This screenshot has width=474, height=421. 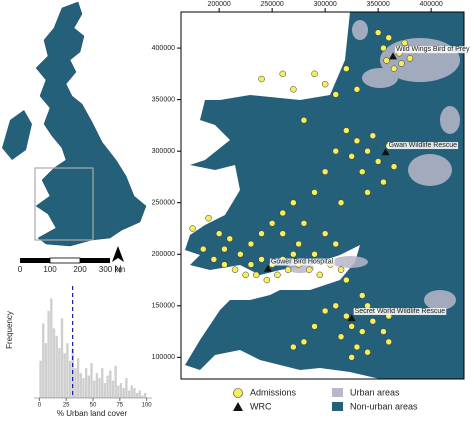 I want to click on wrc-label: Gower Bird Hospital, so click(x=302, y=262).